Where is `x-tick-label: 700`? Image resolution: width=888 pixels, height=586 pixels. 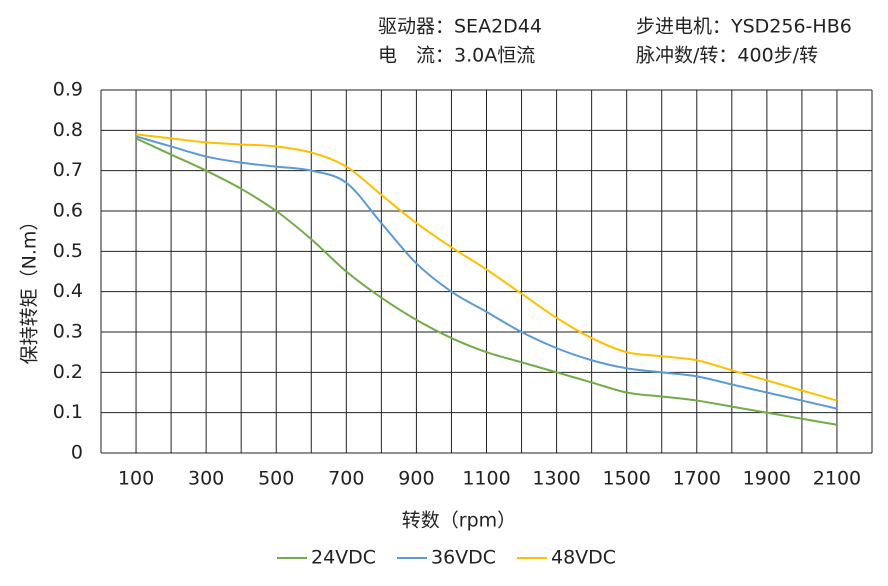 x-tick-label: 700 is located at coordinates (346, 479).